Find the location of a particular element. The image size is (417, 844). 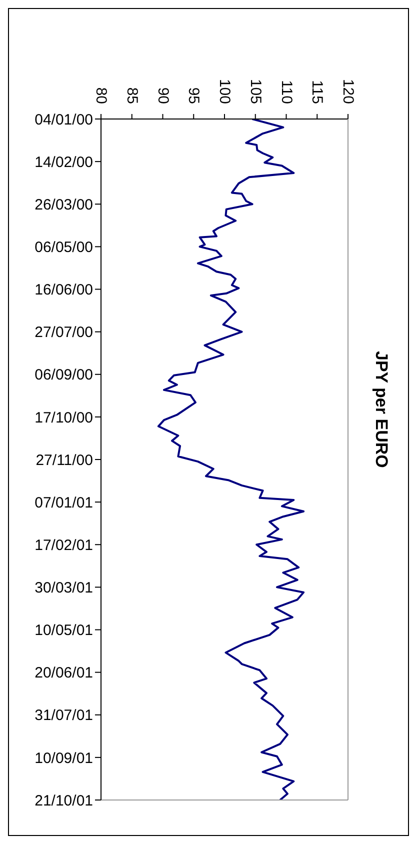

y-tick-label: 21/10/01 is located at coordinates (63, 801).